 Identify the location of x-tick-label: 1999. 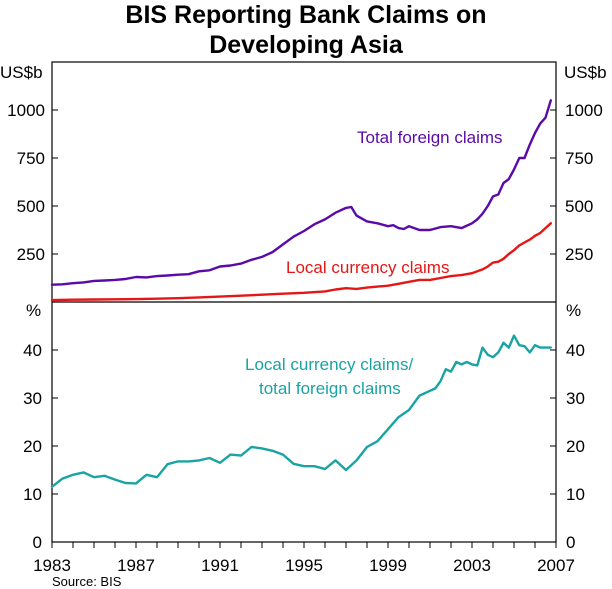
(388, 565).